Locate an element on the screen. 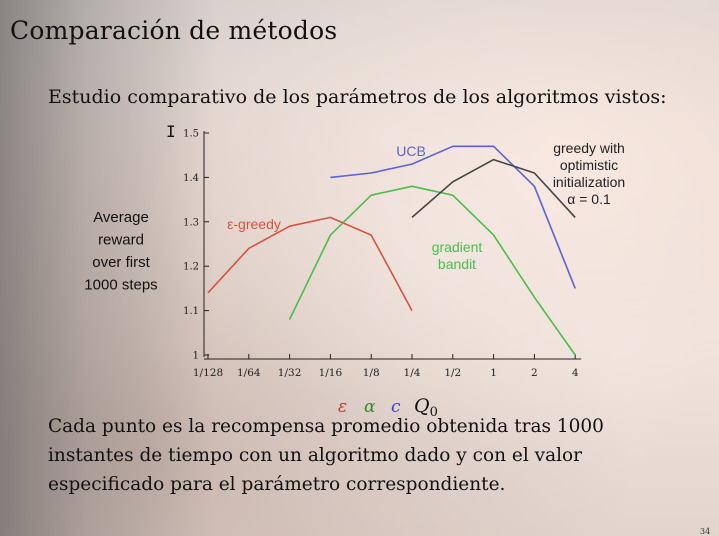  y-tick-label: 1.2 is located at coordinates (191, 267).